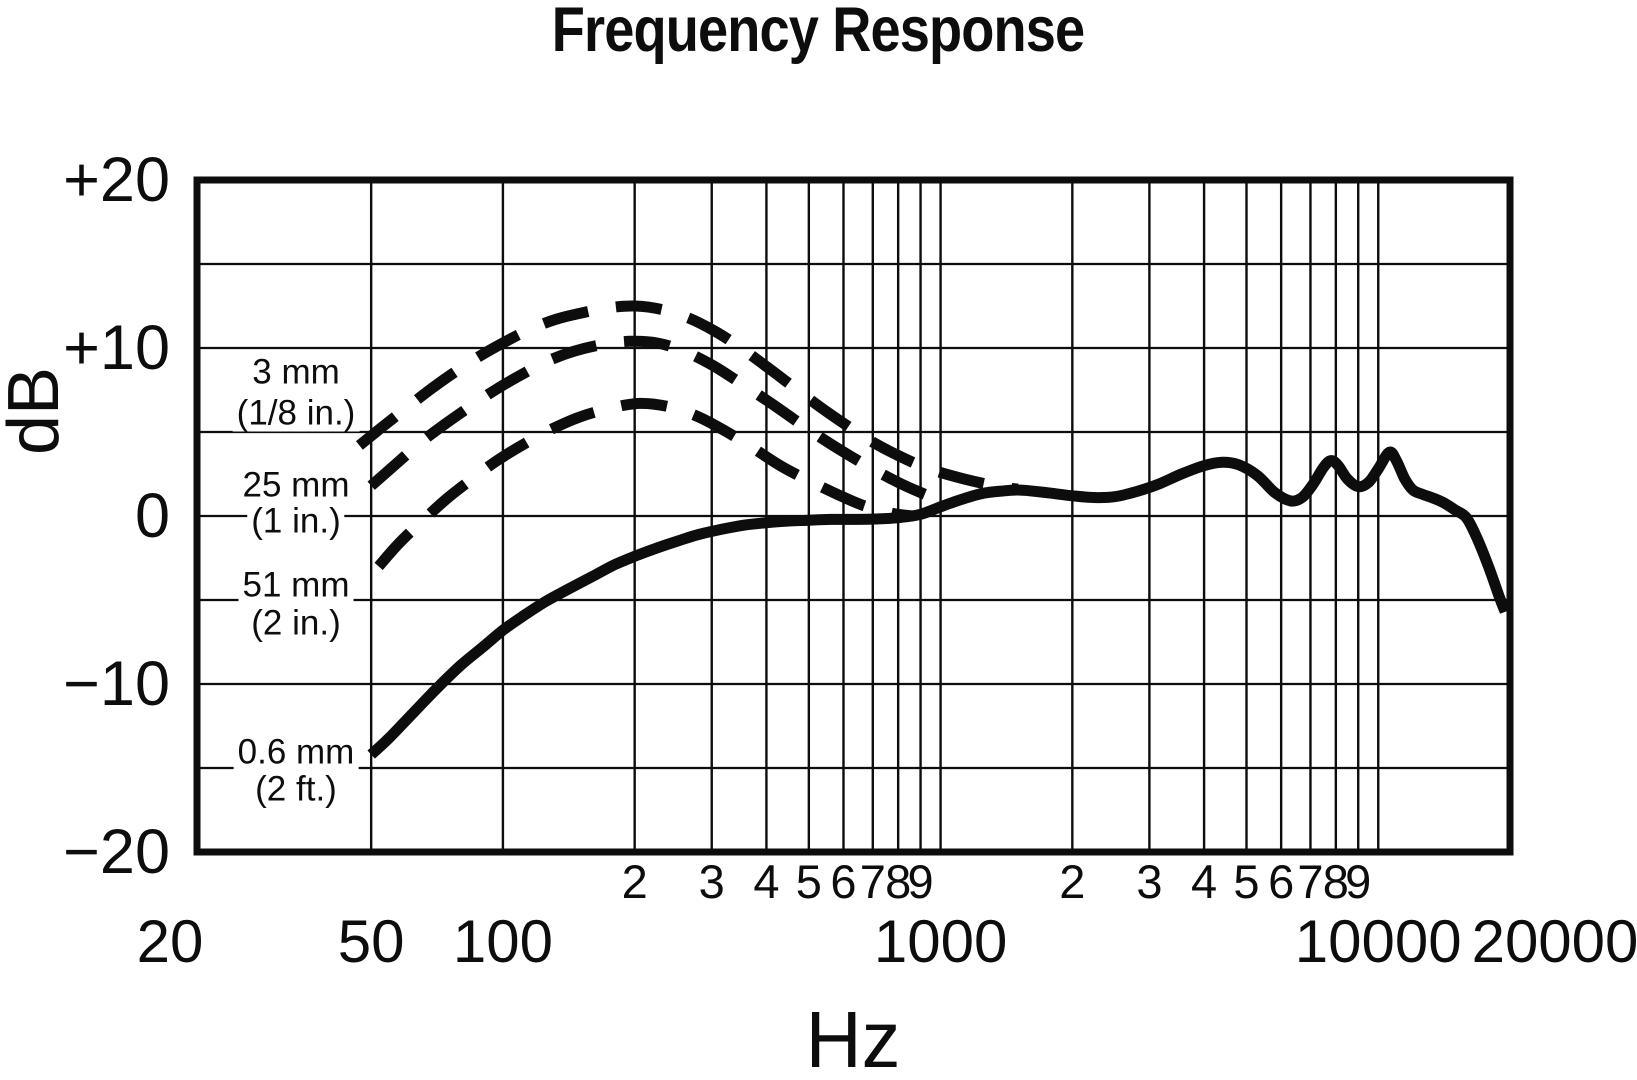 The height and width of the screenshot is (1080, 1637). What do you see at coordinates (818, 32) in the screenshot?
I see `chart-title: Frequency Response` at bounding box center [818, 32].